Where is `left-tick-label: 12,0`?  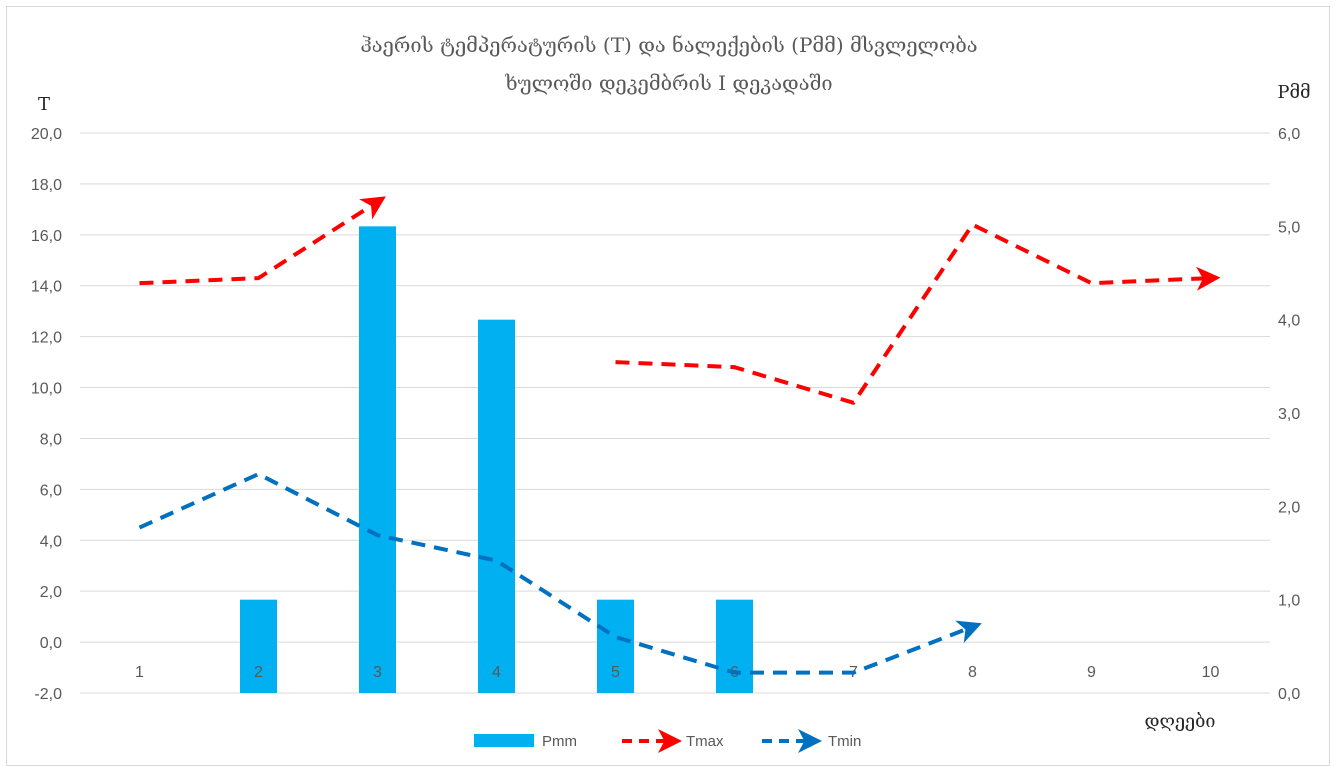
left-tick-label: 12,0 is located at coordinates (46, 338).